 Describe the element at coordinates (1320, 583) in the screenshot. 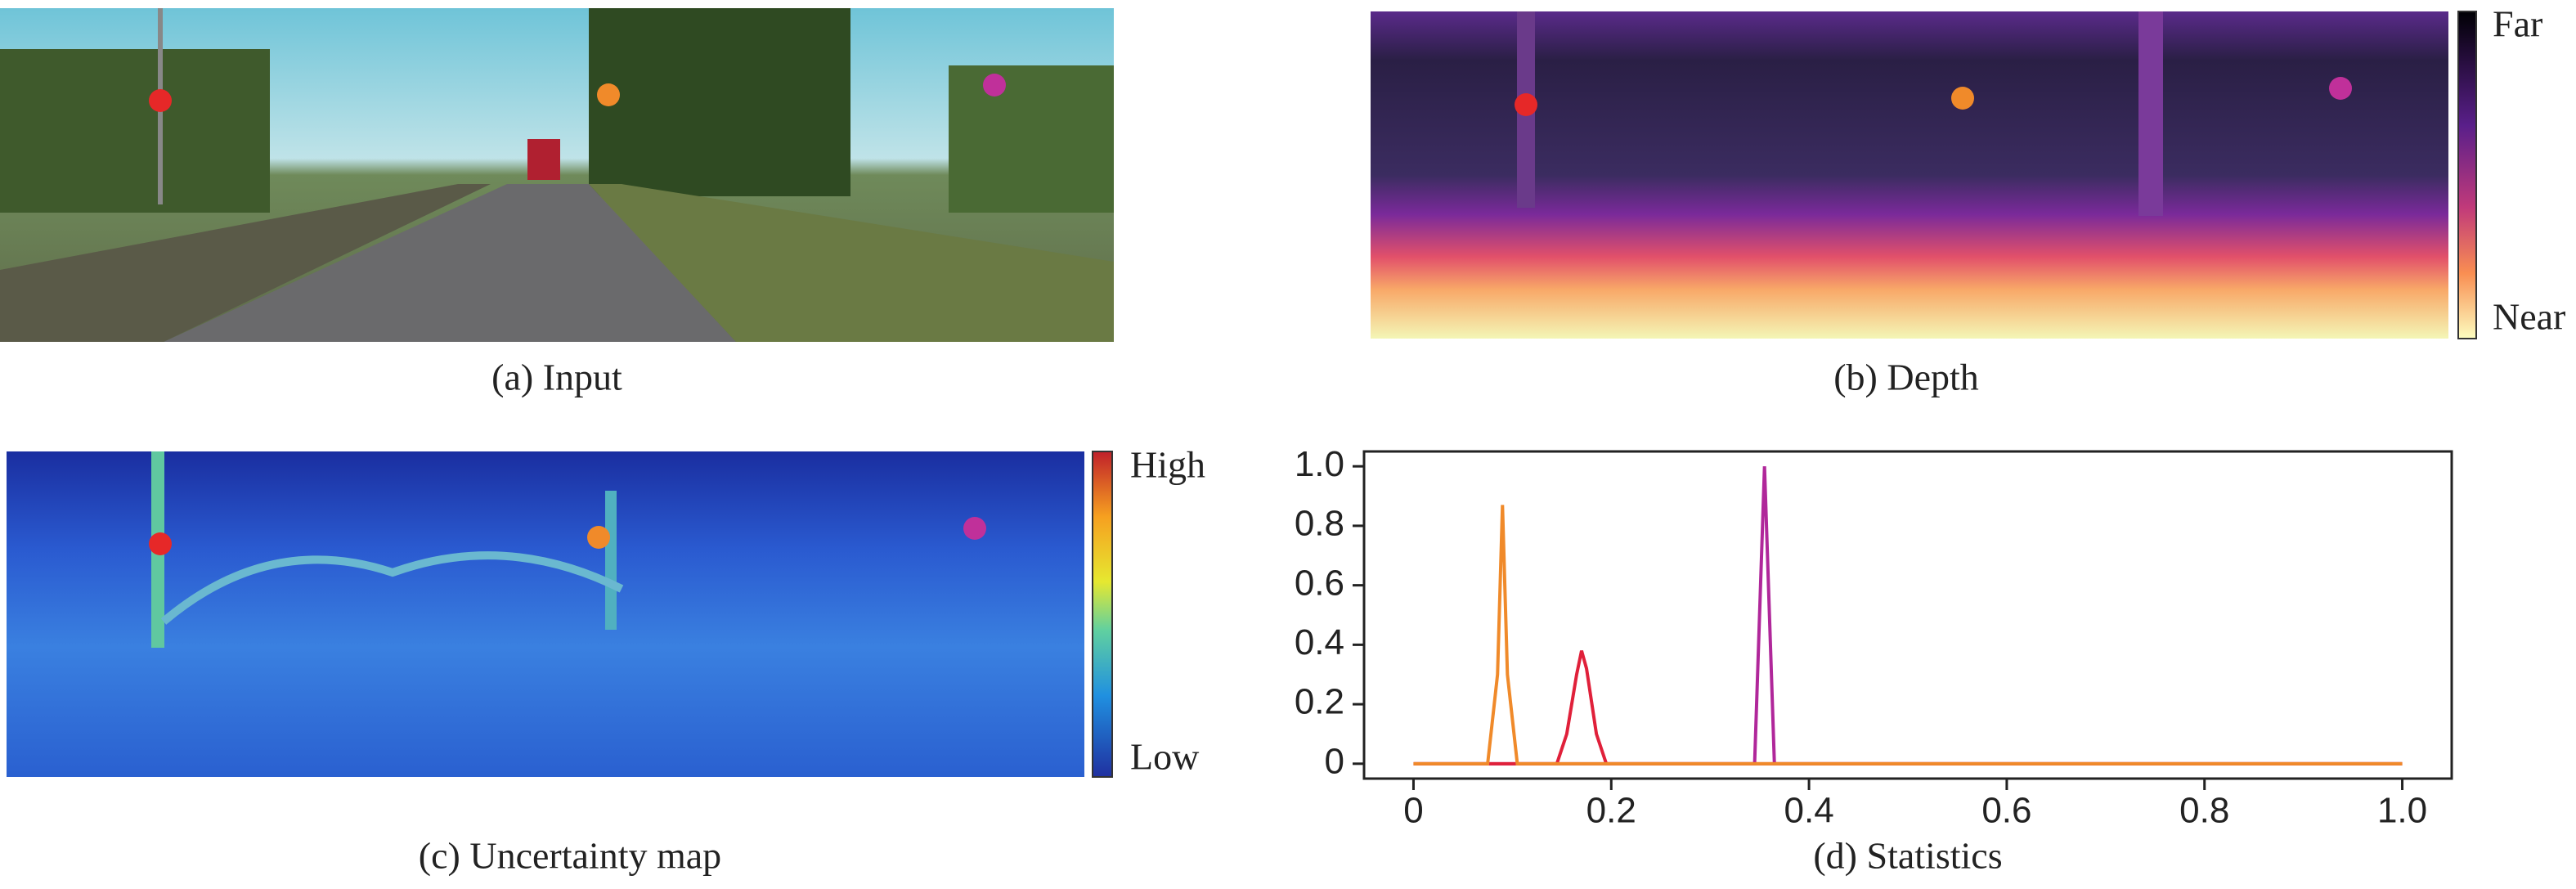

I see `y-tick-label: 0.6` at that location.